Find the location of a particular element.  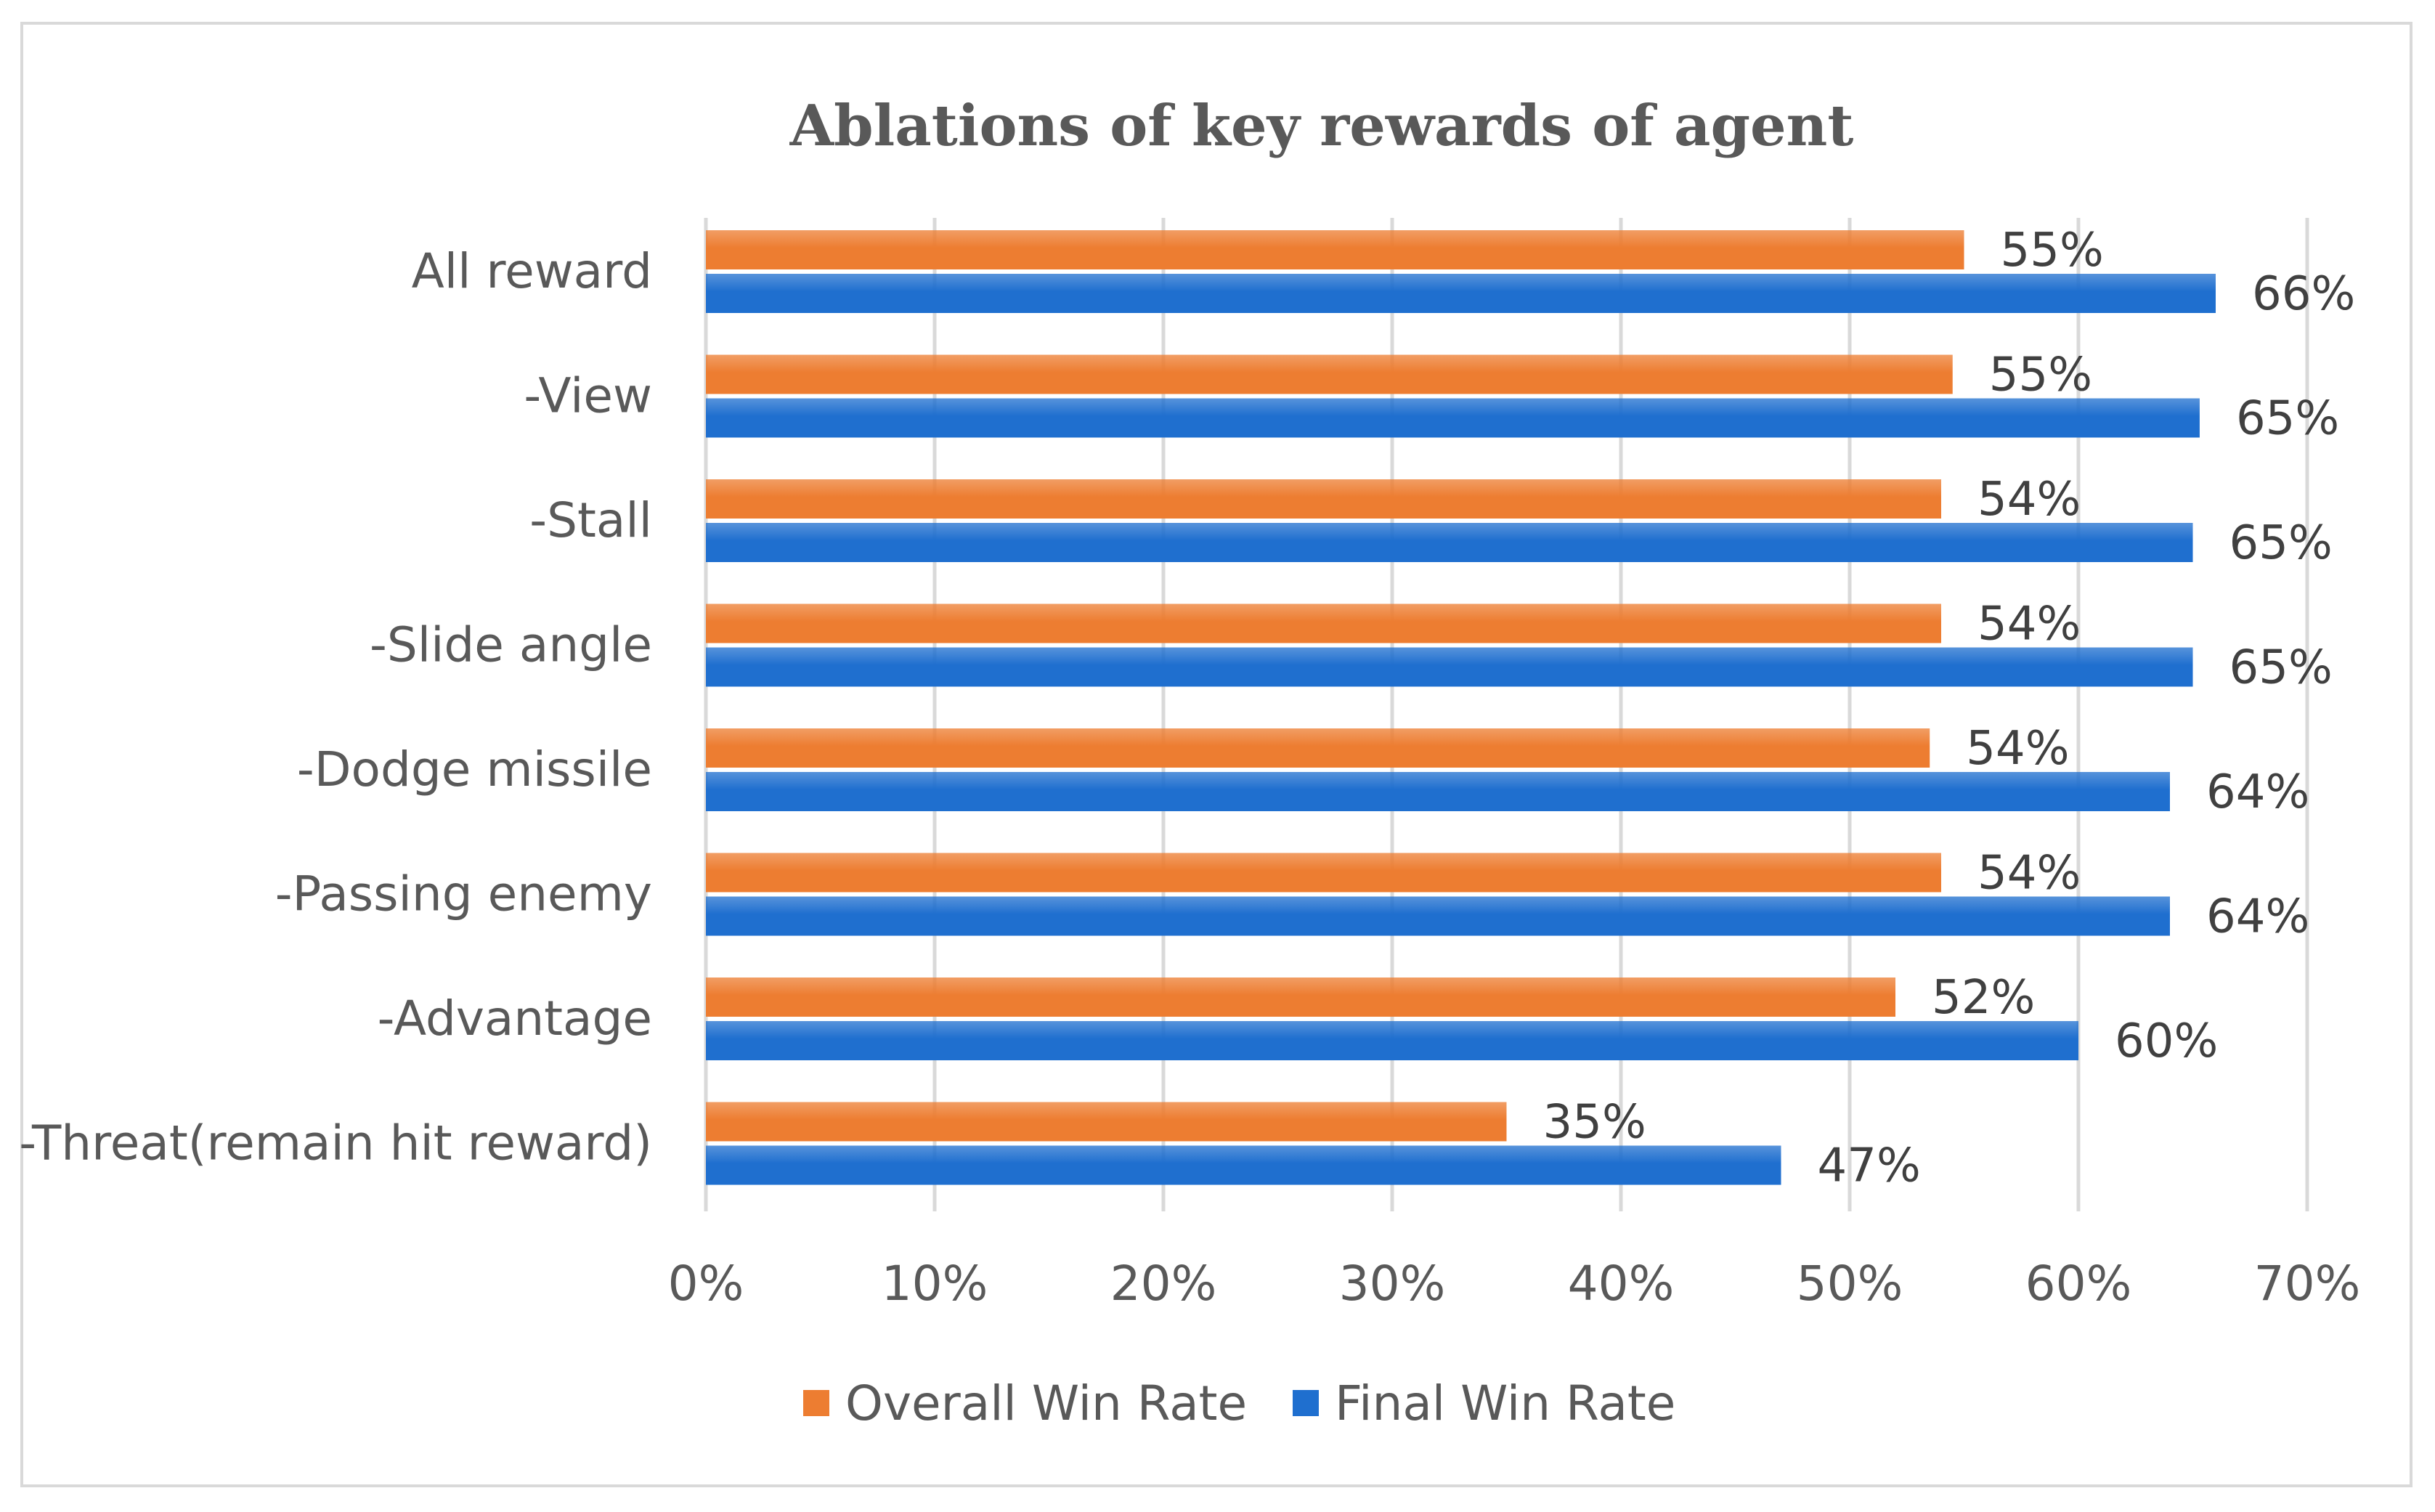

category-label: -Slide angle is located at coordinates (511, 645).